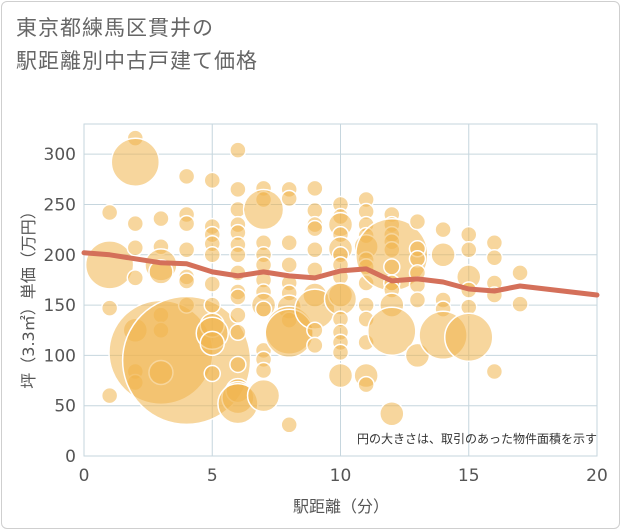 This screenshot has height=530, width=621. What do you see at coordinates (70, 457) in the screenshot?
I see `y-tick-label: 0` at bounding box center [70, 457].